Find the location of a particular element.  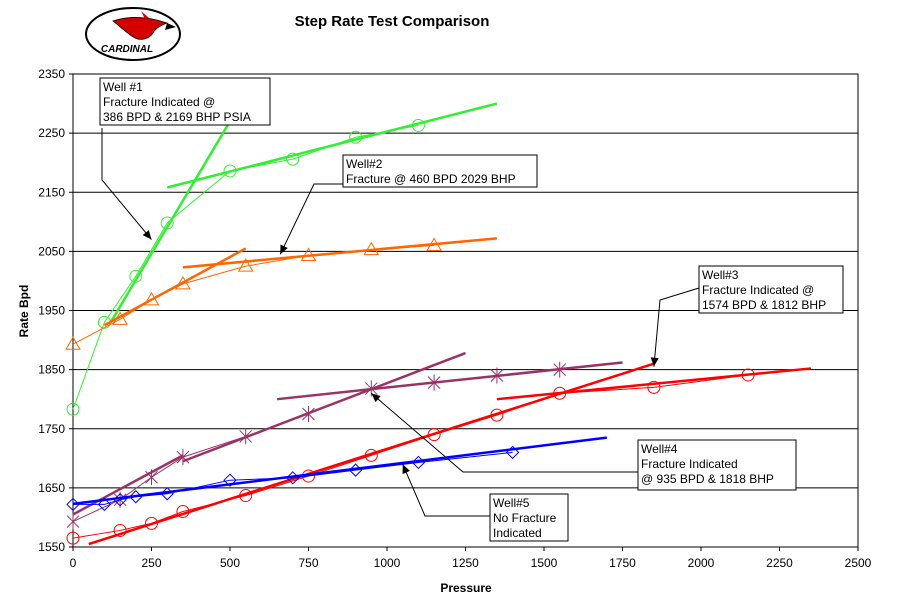

annotation-5-arrowhead is located at coordinates (406, 469).